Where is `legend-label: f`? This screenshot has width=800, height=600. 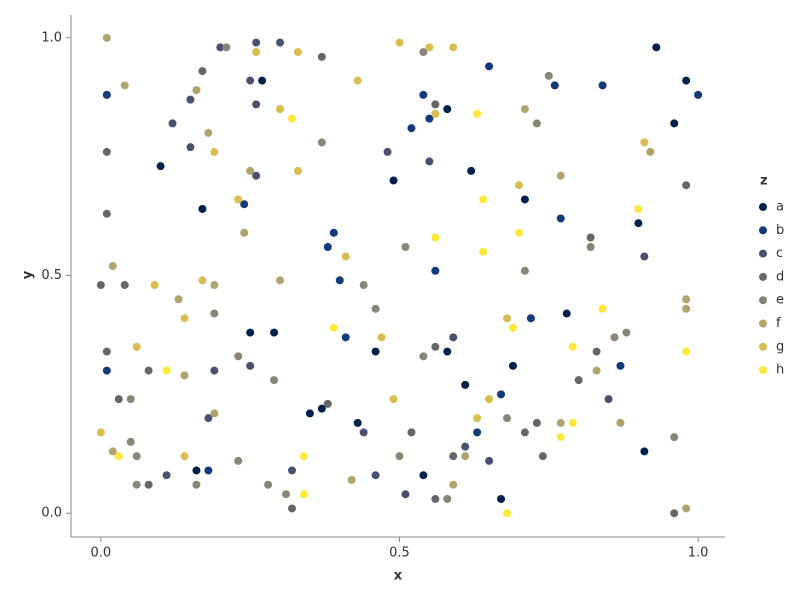
legend-label: f is located at coordinates (778, 323).